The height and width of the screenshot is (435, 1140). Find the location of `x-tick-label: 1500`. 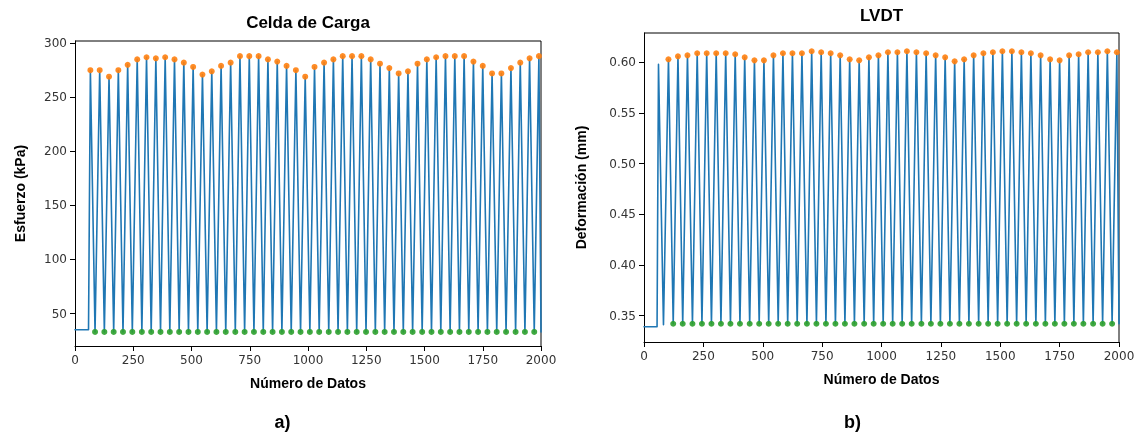

x-tick-label: 1500 is located at coordinates (424, 360).